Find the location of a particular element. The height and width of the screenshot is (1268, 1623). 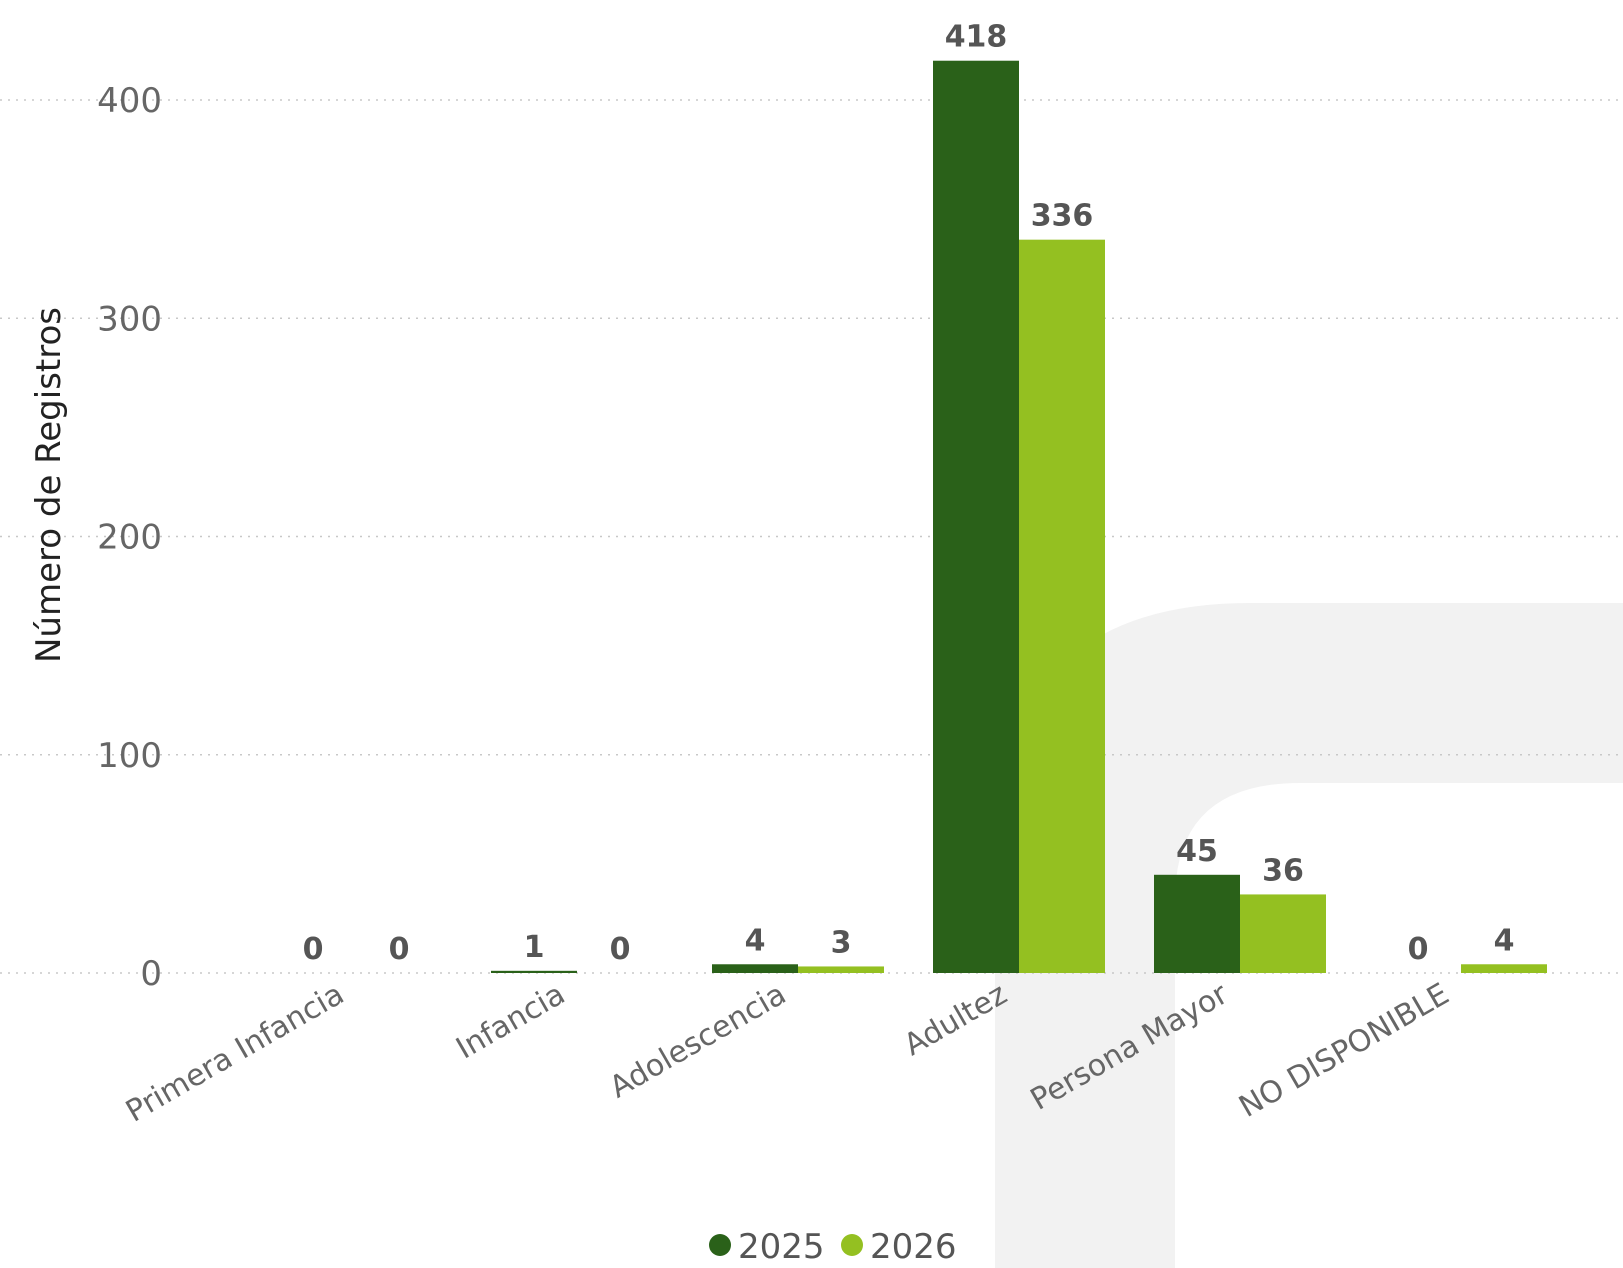

data-label-2026-4: 36 is located at coordinates (1283, 870).